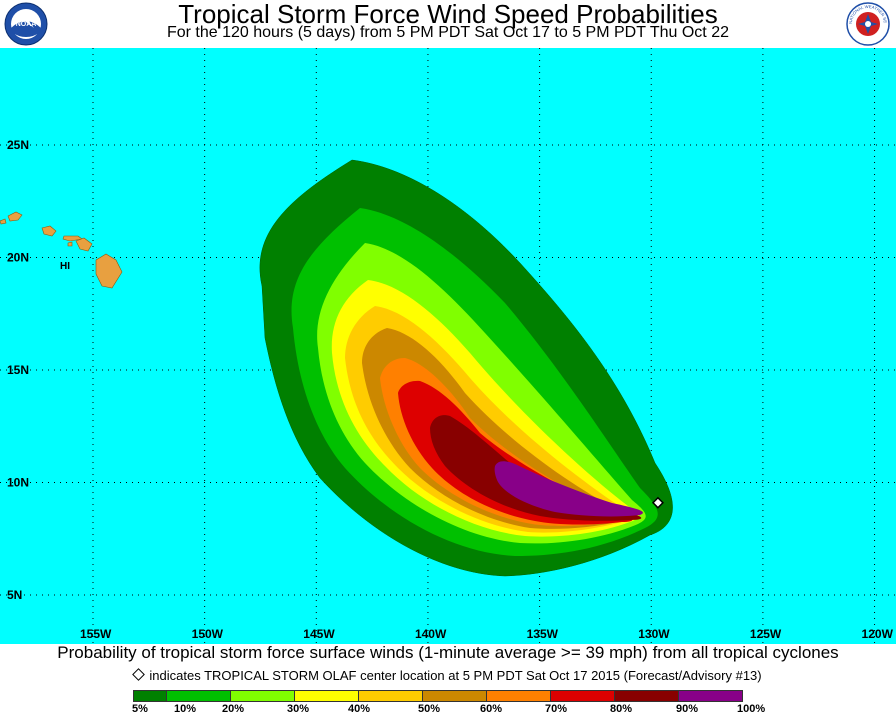  Describe the element at coordinates (109, 271) in the screenshot. I see `big-island` at that location.